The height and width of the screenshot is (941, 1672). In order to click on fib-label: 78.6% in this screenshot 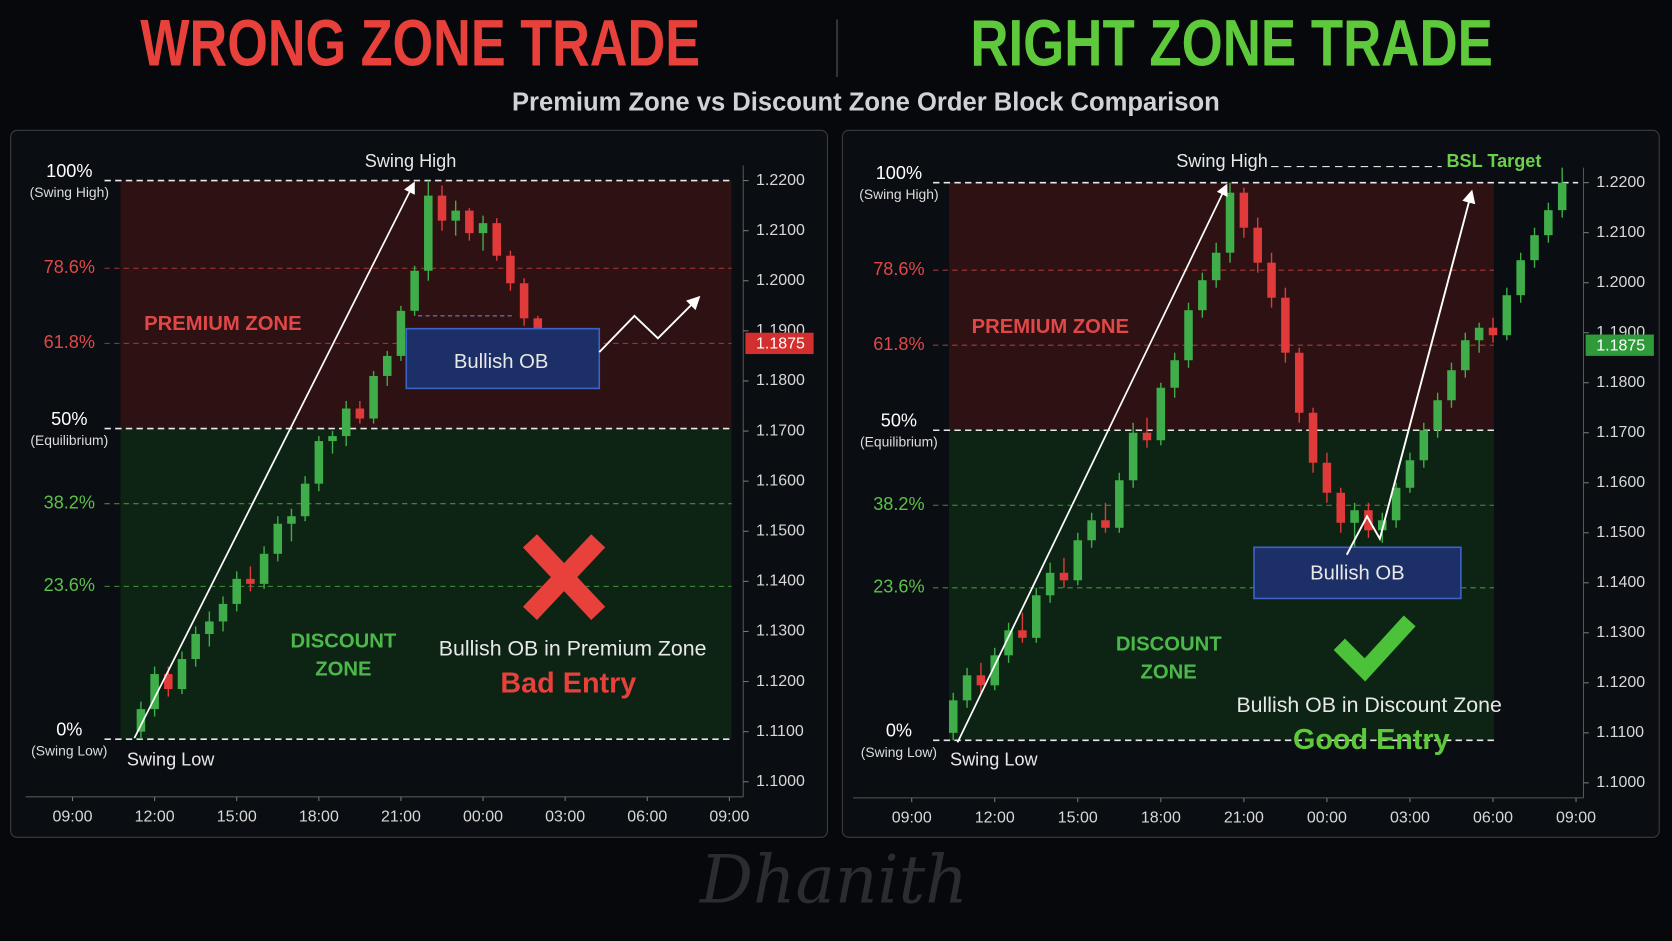, I will do `click(898, 269)`.